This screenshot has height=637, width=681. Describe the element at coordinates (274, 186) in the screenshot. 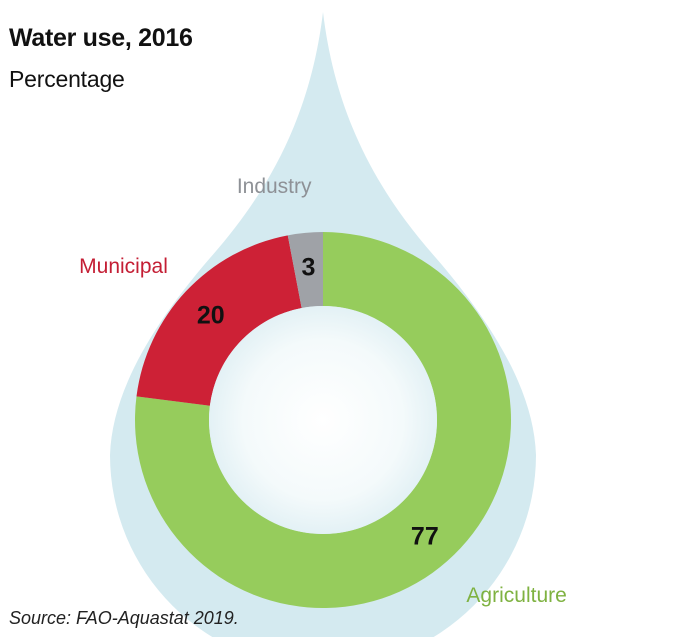

I see `category-label-industry: Industry` at that location.